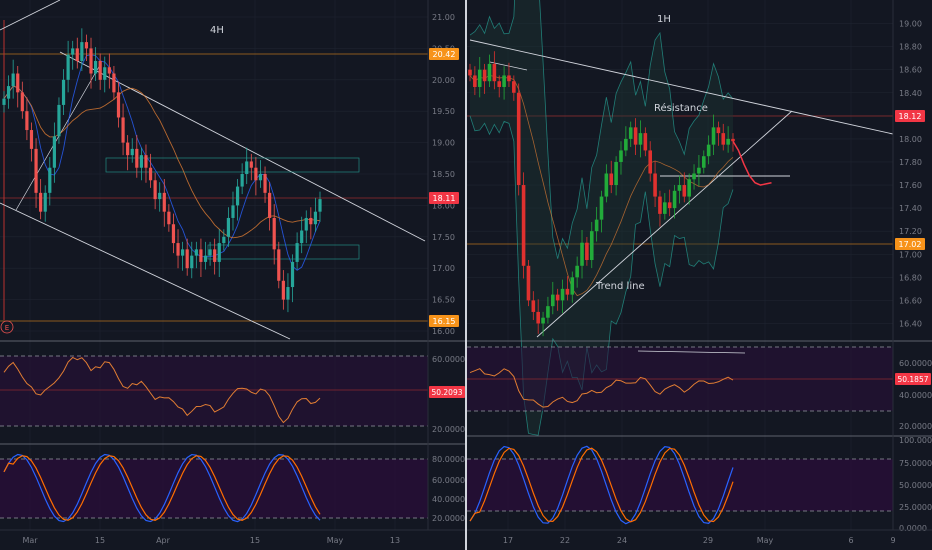 Image resolution: width=932 pixels, height=550 pixels. Describe the element at coordinates (910, 70) in the screenshot. I see `right-price-tick: 18.60` at that location.